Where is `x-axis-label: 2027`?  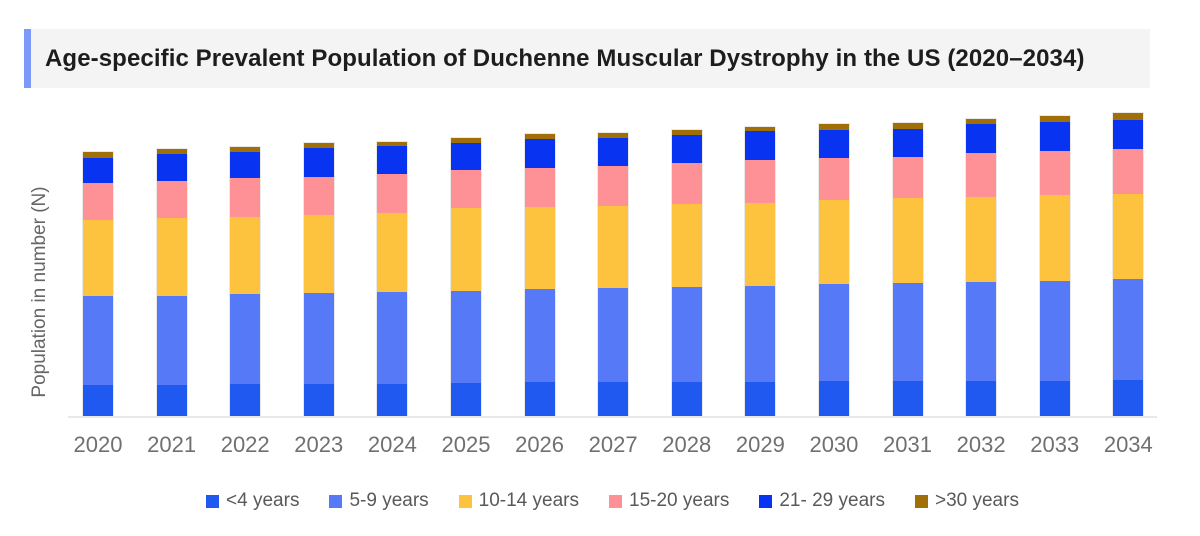 x-axis-label: 2027 is located at coordinates (613, 444).